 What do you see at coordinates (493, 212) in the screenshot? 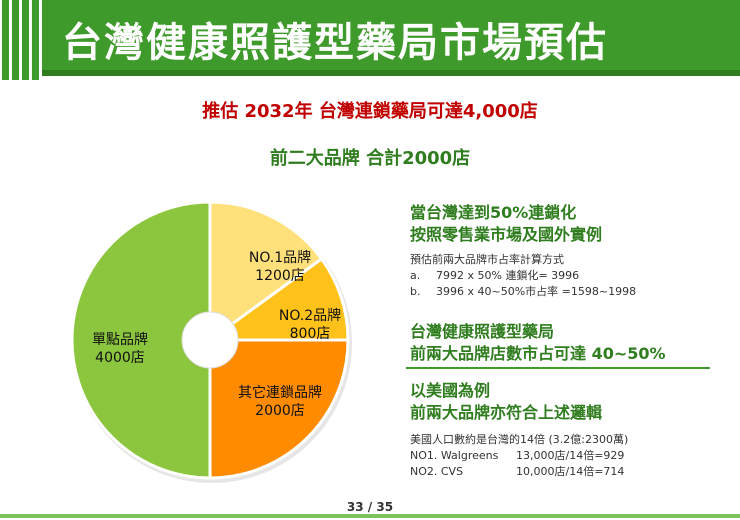
I see `block1-line1: 當台灣達到50%連鎖化` at bounding box center [493, 212].